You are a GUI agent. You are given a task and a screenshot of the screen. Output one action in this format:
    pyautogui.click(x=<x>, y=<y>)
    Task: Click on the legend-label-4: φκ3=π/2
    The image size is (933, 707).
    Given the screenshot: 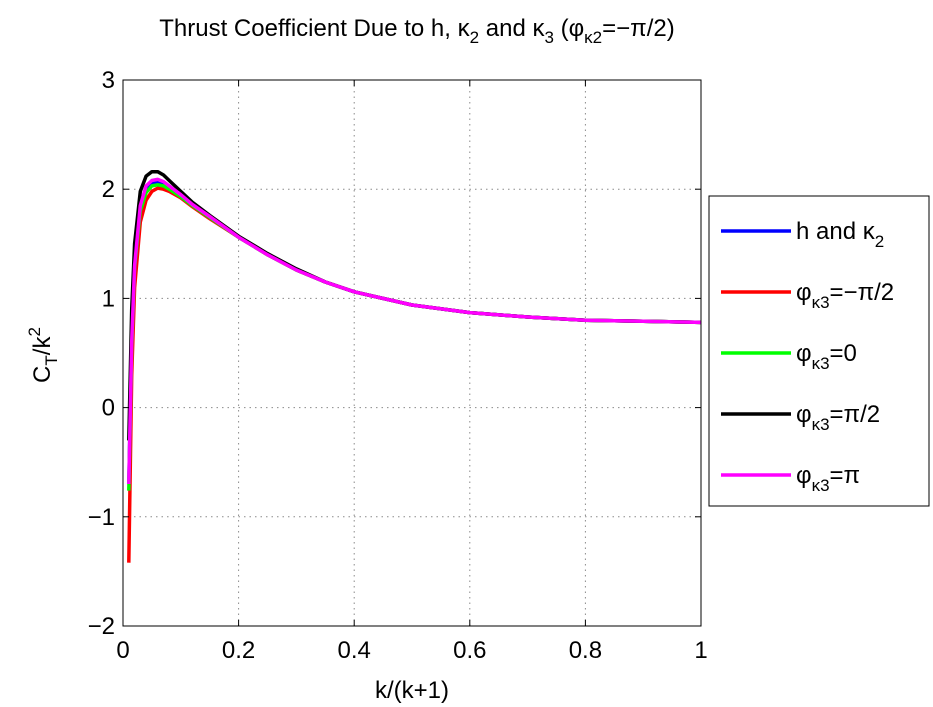 What is the action you would take?
    pyautogui.click(x=838, y=417)
    